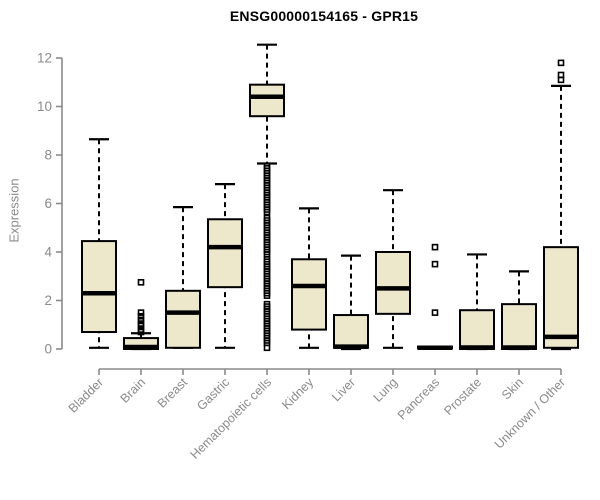  Describe the element at coordinates (519, 327) in the screenshot. I see `box-skin` at that location.